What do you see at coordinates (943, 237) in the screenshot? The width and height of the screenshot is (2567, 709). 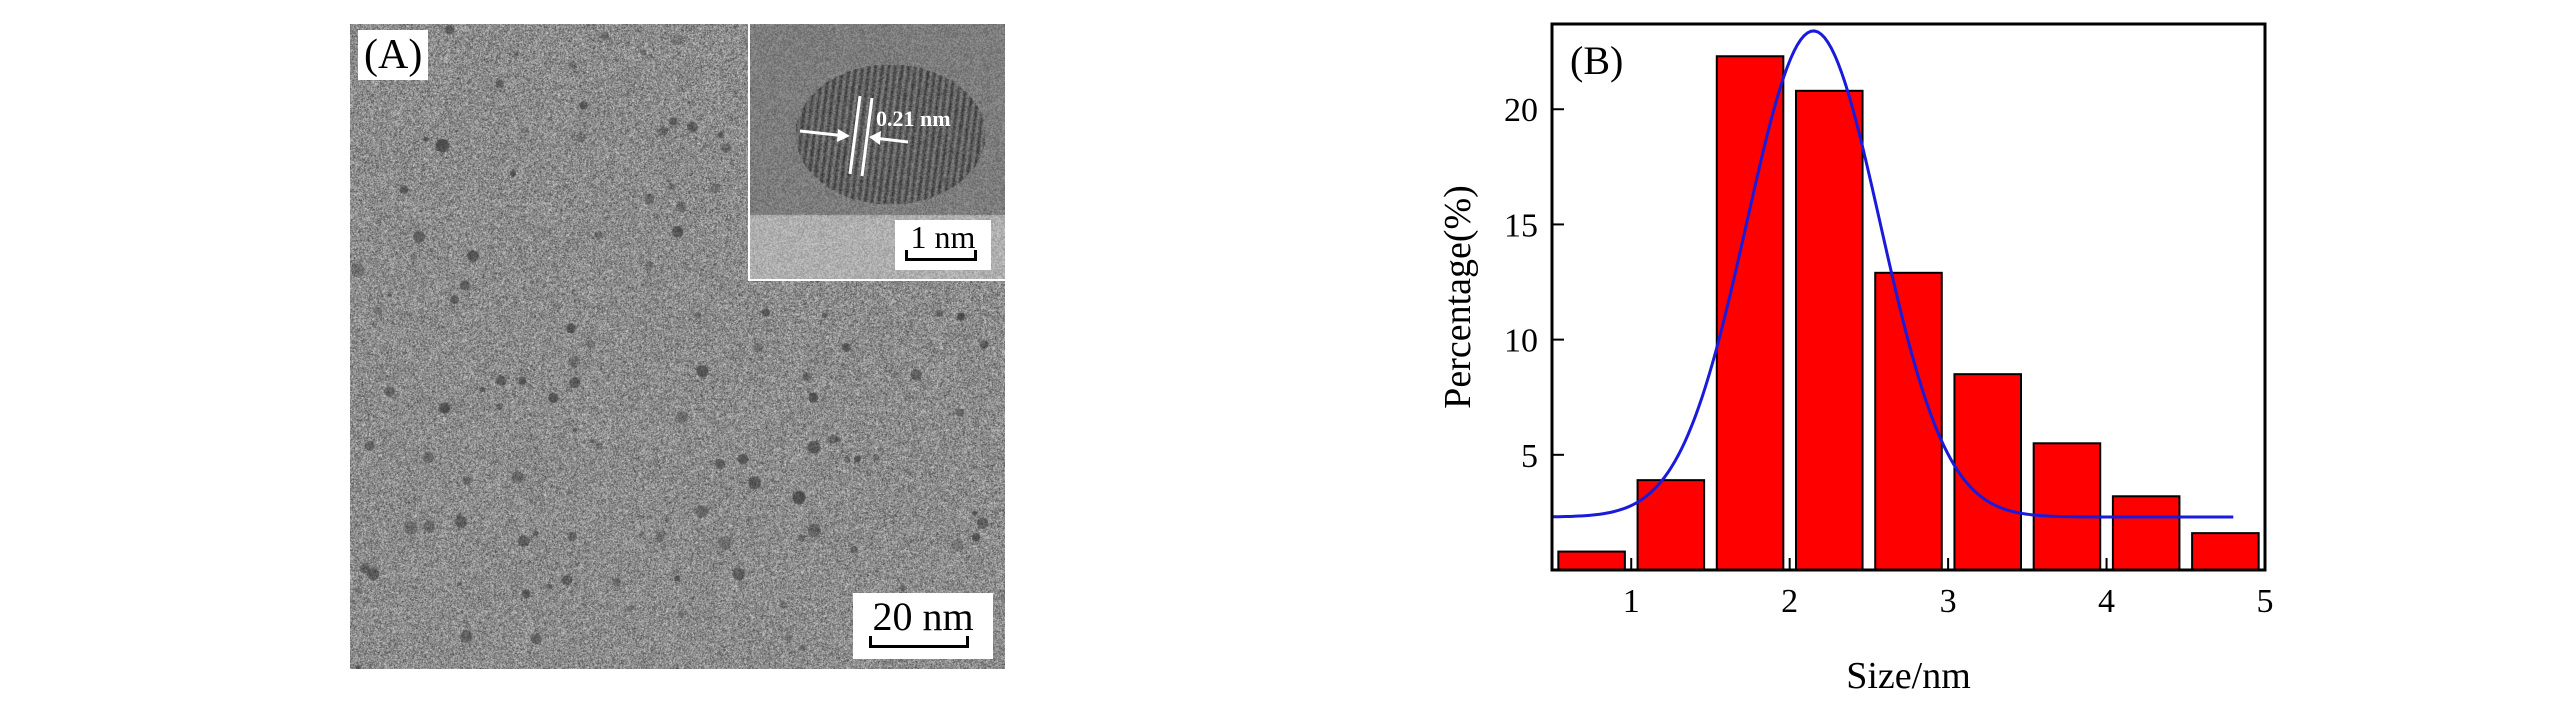 I see `inset-scale-label: 1 nm` at bounding box center [943, 237].